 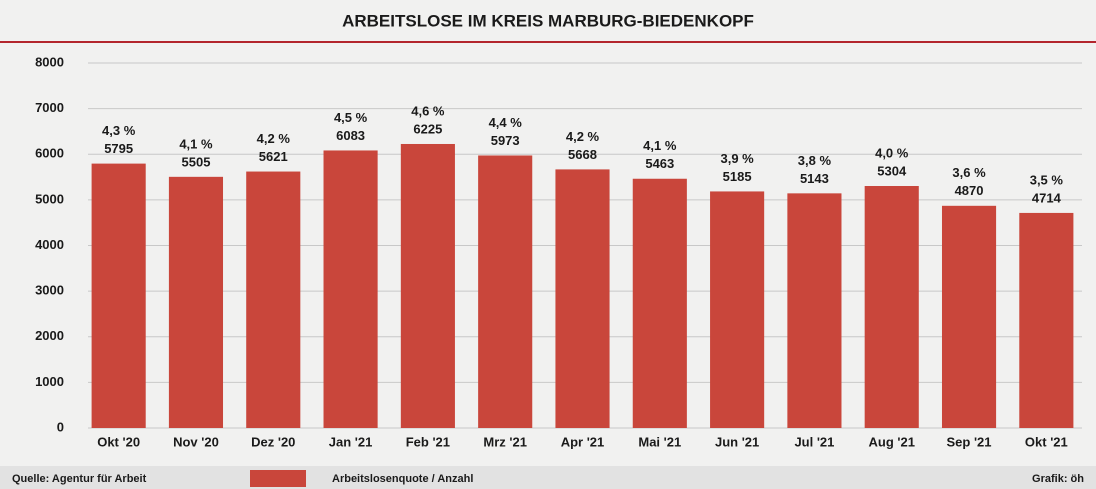 What do you see at coordinates (892, 441) in the screenshot?
I see `x-tick-label: Aug '21` at bounding box center [892, 441].